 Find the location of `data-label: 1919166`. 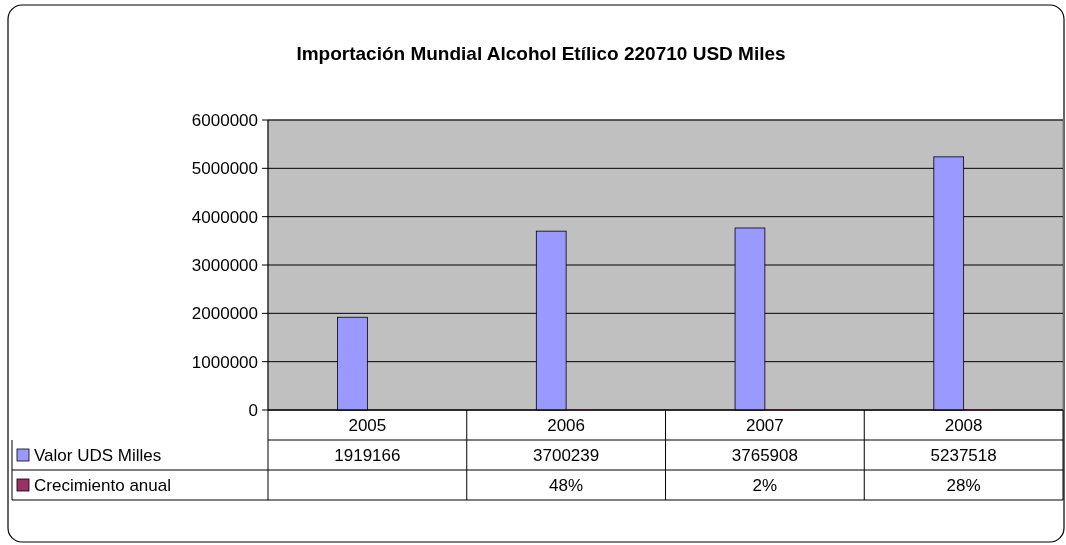

data-label: 1919166 is located at coordinates (367, 455).